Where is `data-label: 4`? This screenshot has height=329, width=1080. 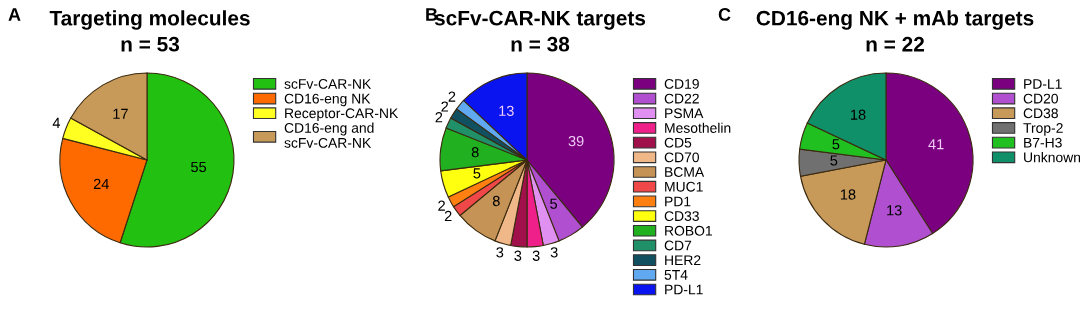 data-label: 4 is located at coordinates (56, 122).